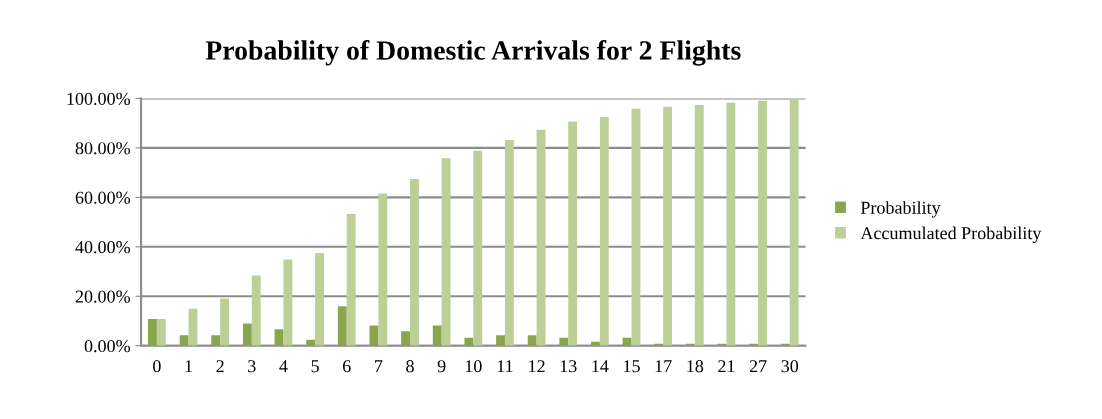 The image size is (1102, 419). I want to click on x-tick-label: 18, so click(695, 366).